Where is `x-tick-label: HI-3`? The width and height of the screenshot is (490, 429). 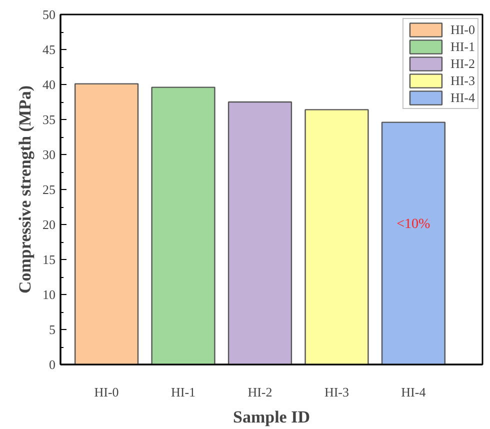 x-tick-label: HI-3 is located at coordinates (336, 392).